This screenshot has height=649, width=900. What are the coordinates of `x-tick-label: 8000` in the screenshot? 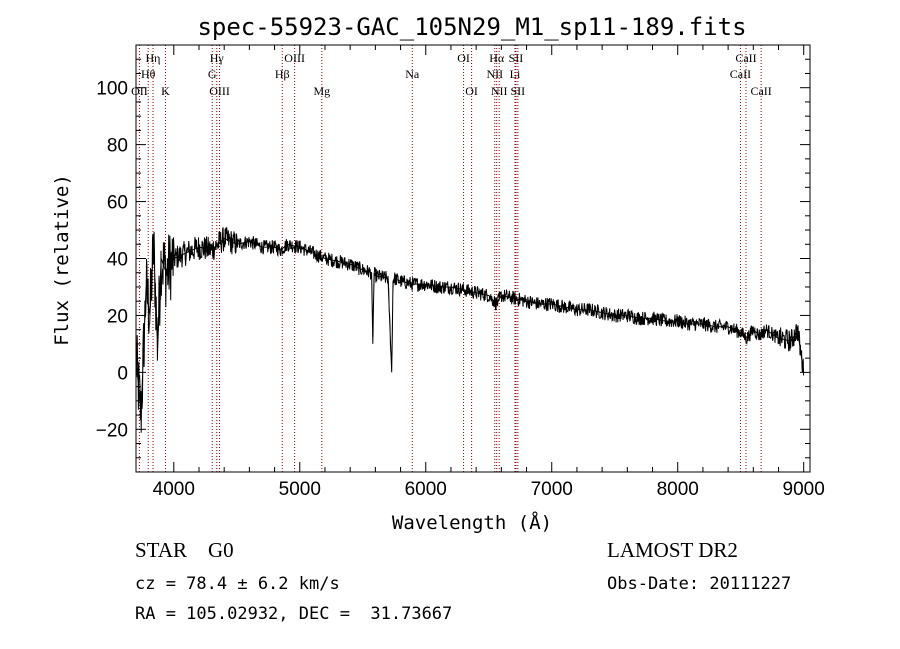 It's located at (678, 489).